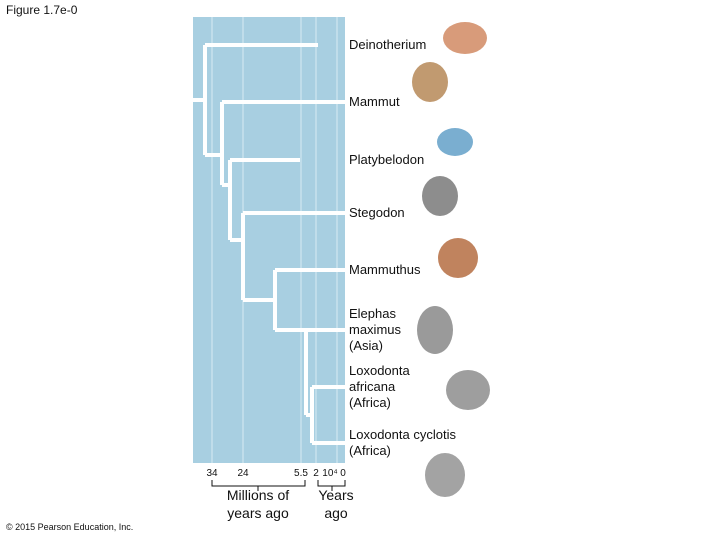 The height and width of the screenshot is (545, 720). Describe the element at coordinates (316, 473) in the screenshot. I see `time-tick-label: 2` at that location.